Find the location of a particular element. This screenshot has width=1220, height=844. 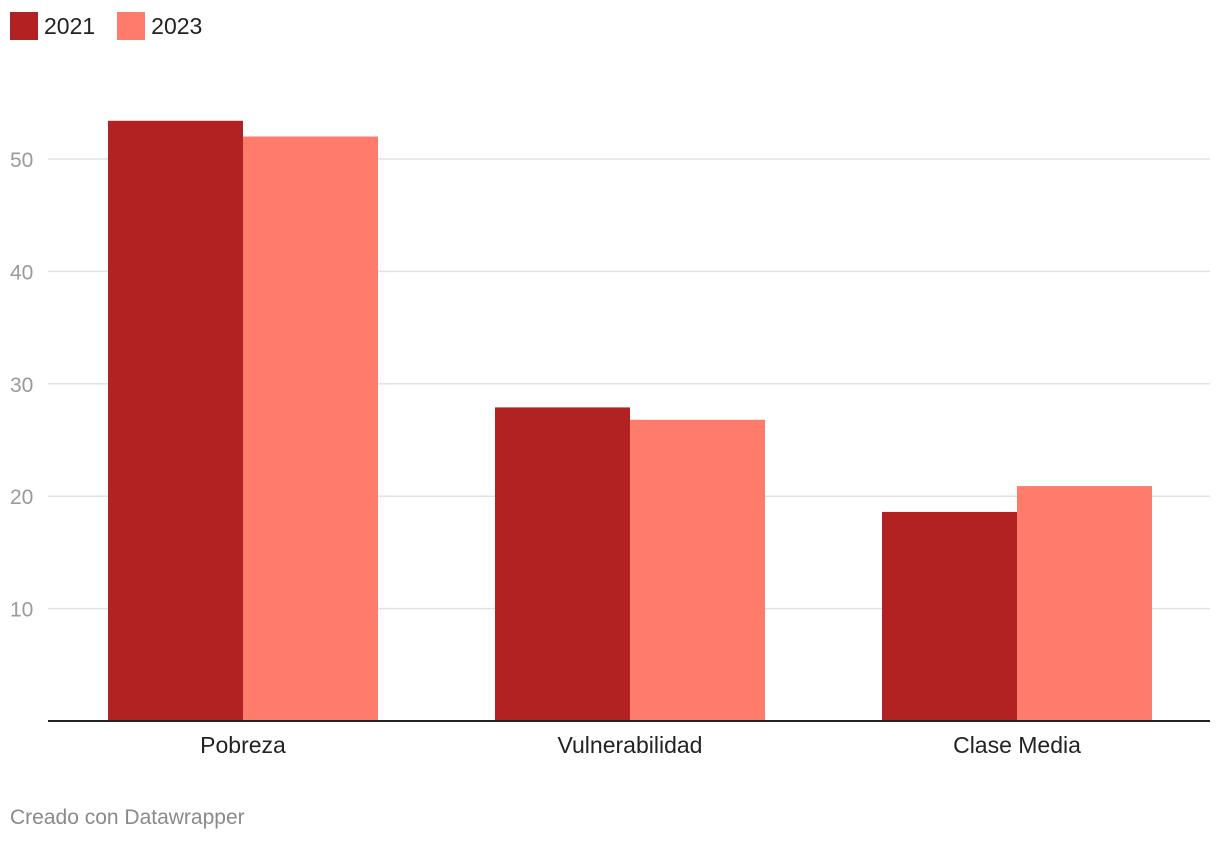

y-tick-label: 40 is located at coordinates (21, 272).